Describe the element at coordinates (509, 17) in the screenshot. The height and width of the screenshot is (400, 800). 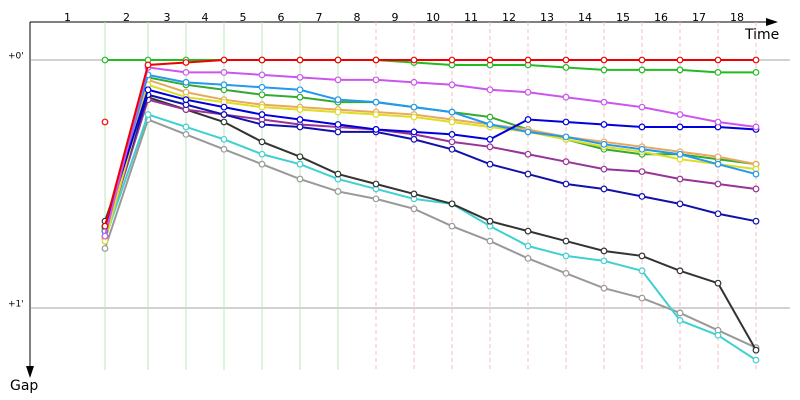
I see `lap-label: 12` at that location.